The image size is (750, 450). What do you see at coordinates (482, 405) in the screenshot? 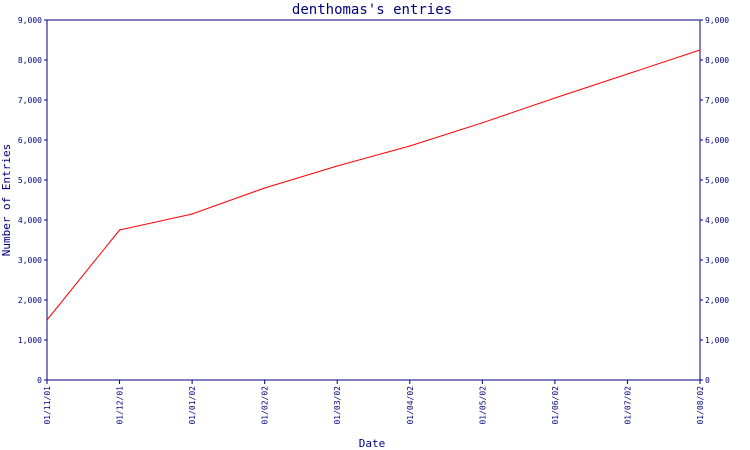
I see `x-tick-label: 01/05/02` at bounding box center [482, 405].